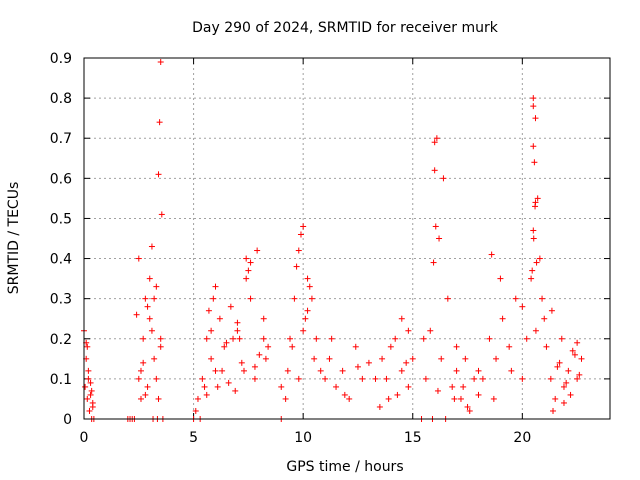 The image size is (640, 480). What do you see at coordinates (61, 139) in the screenshot?
I see `y-tick-label: 0.7` at bounding box center [61, 139].